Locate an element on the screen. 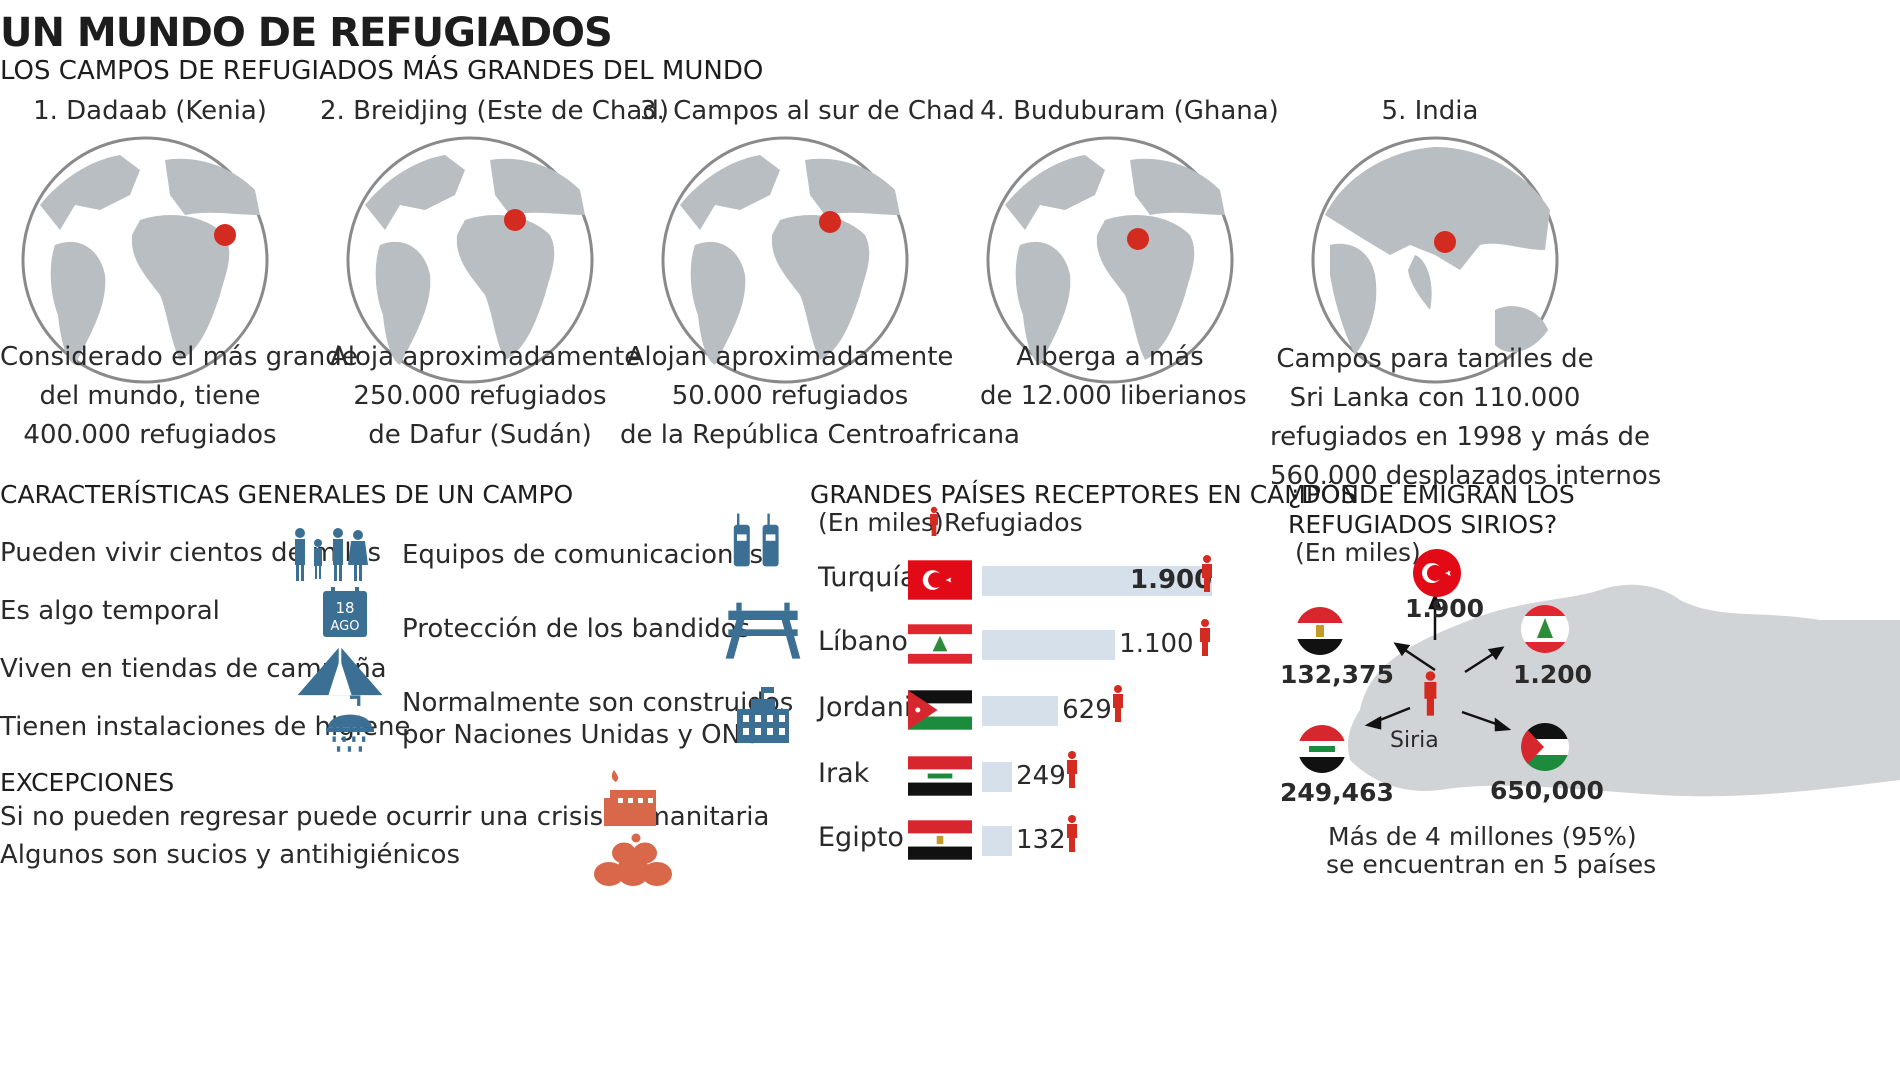 Image resolution: width=1900 pixels, height=1069 pixels. dest-value-iraq: 249,463 is located at coordinates (1337, 792).